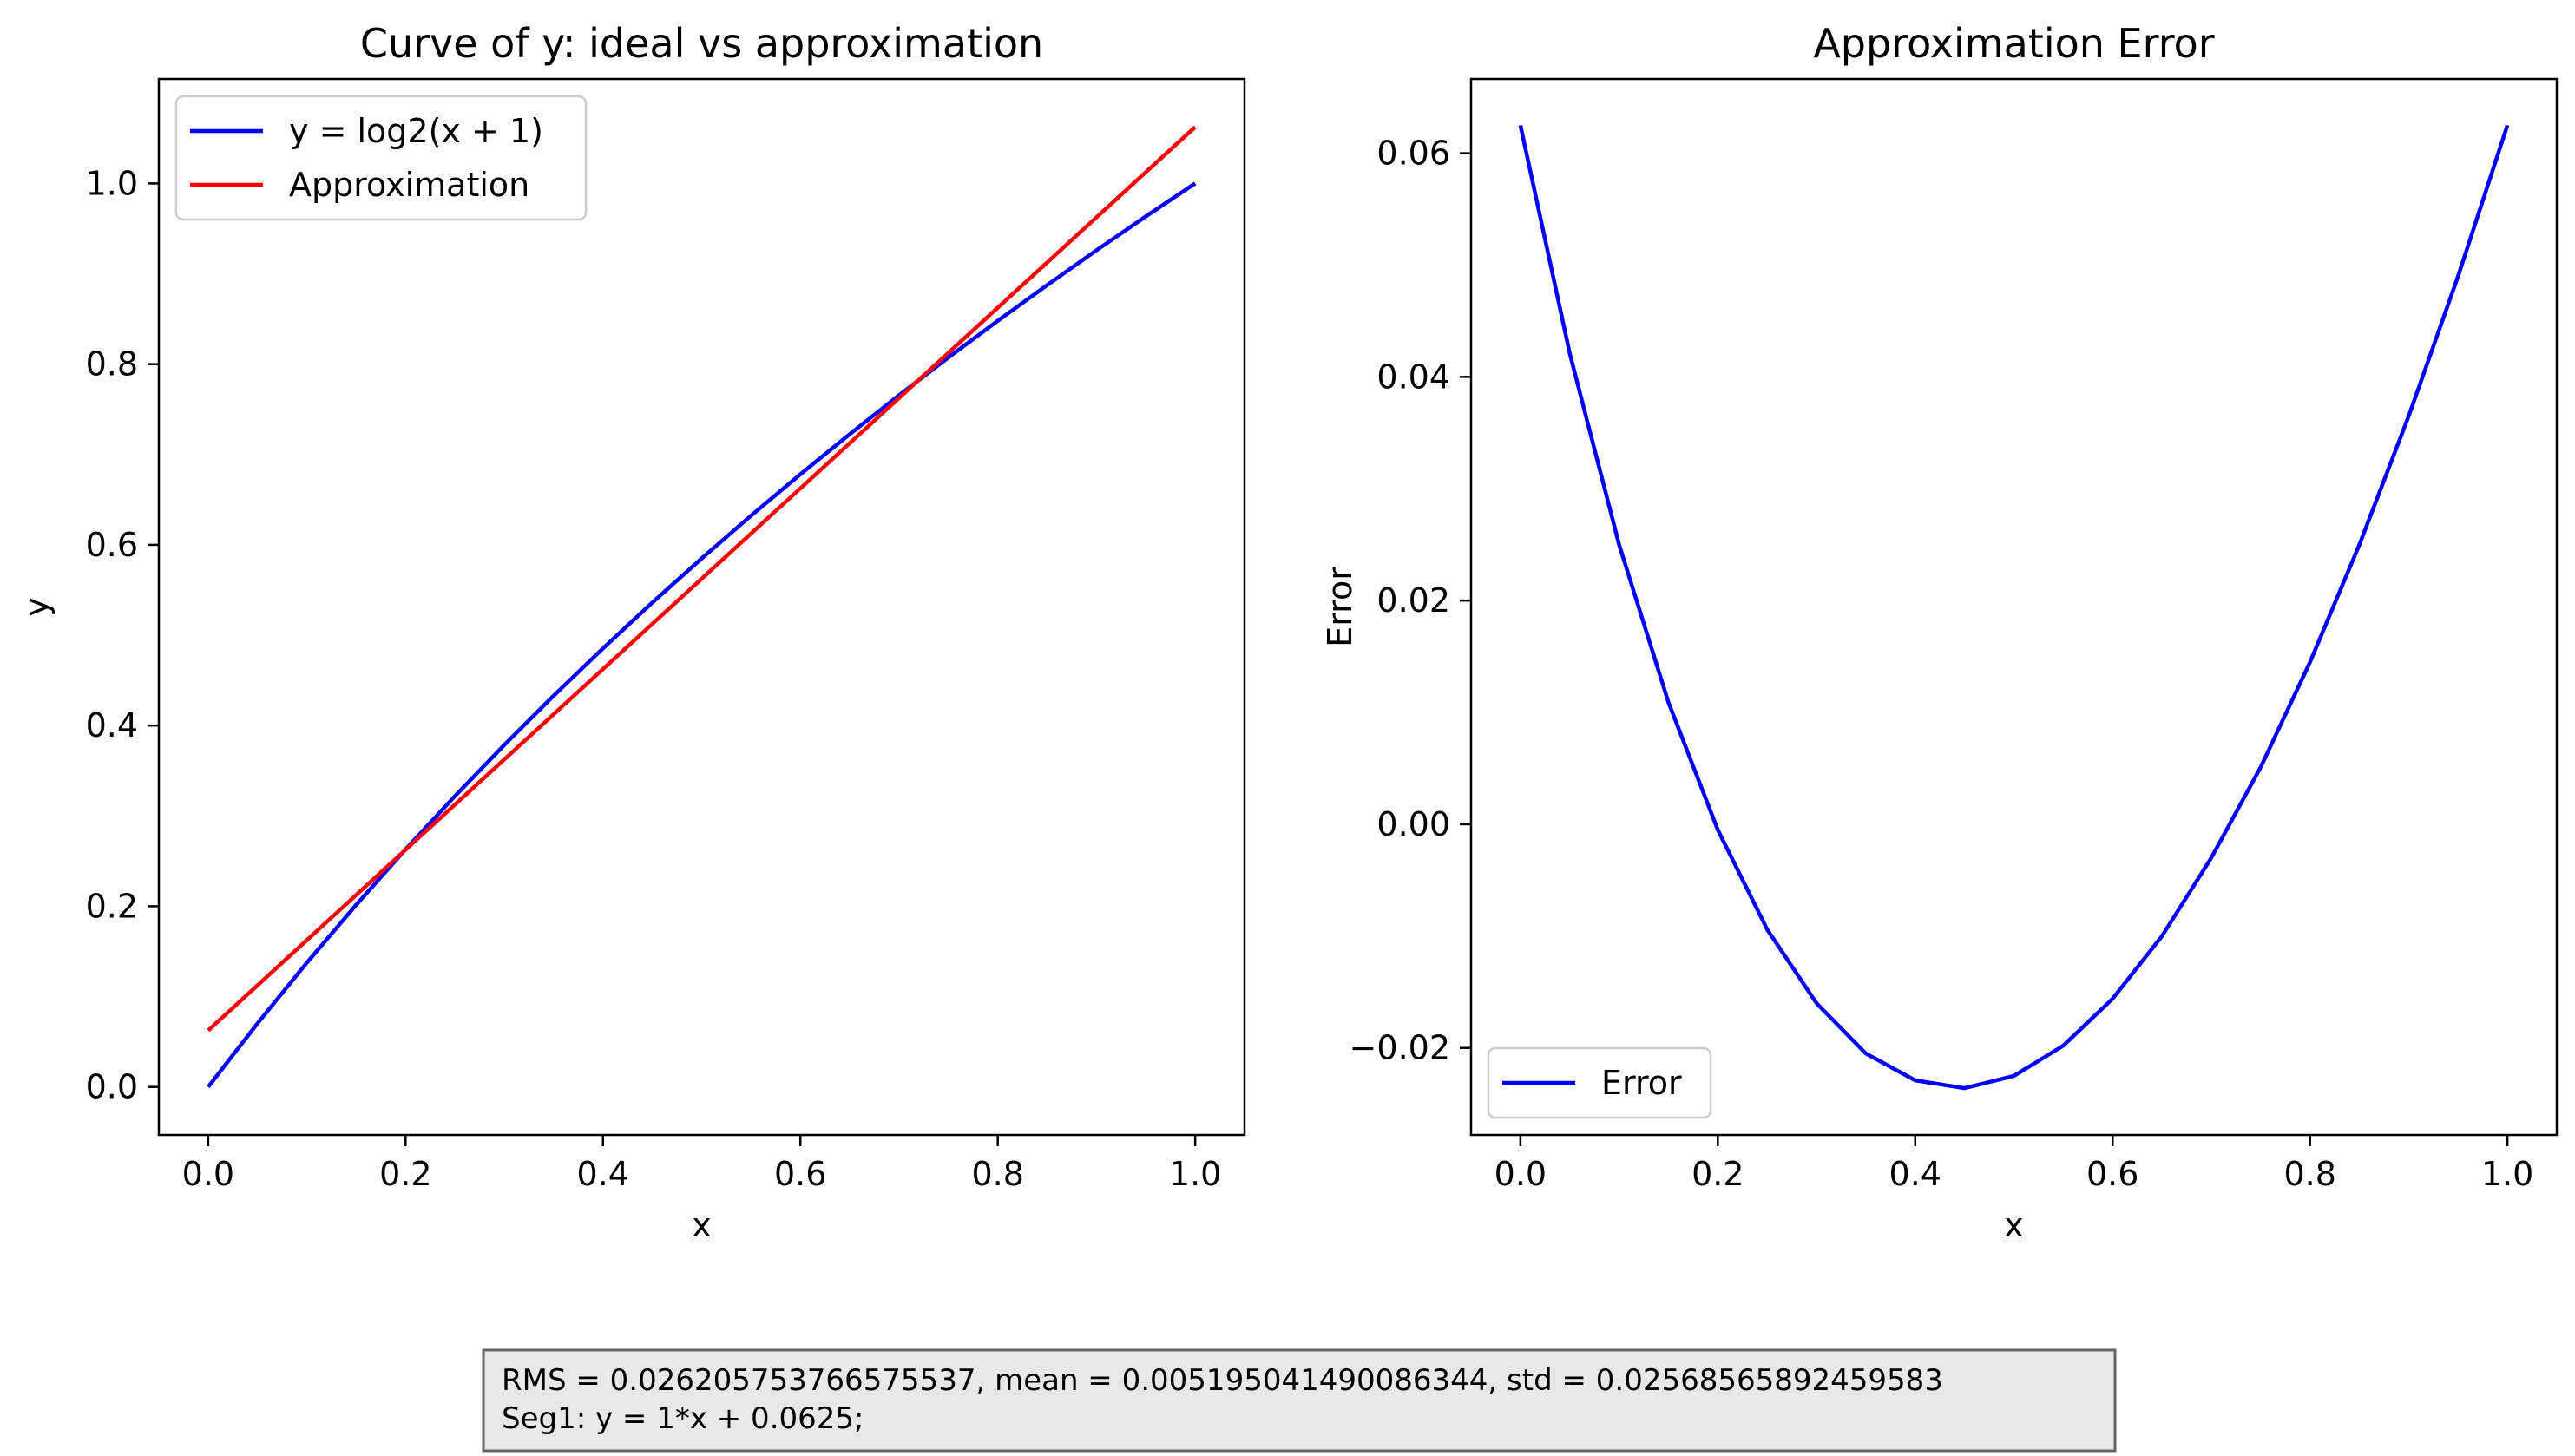  I want to click on chart2-ytick-label: 0.06, so click(1413, 153).